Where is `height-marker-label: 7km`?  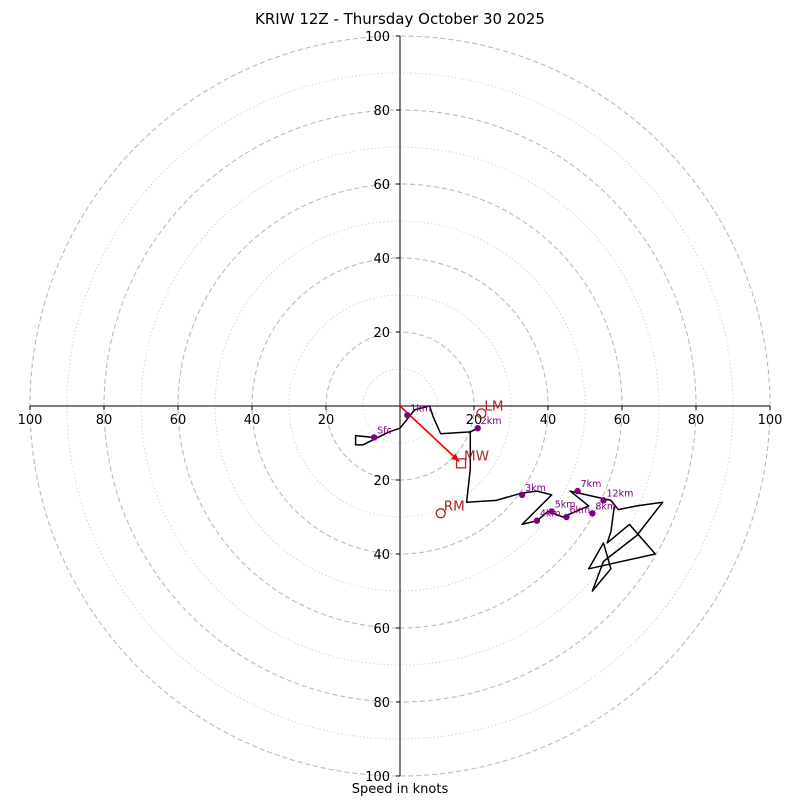 height-marker-label: 7km is located at coordinates (591, 484).